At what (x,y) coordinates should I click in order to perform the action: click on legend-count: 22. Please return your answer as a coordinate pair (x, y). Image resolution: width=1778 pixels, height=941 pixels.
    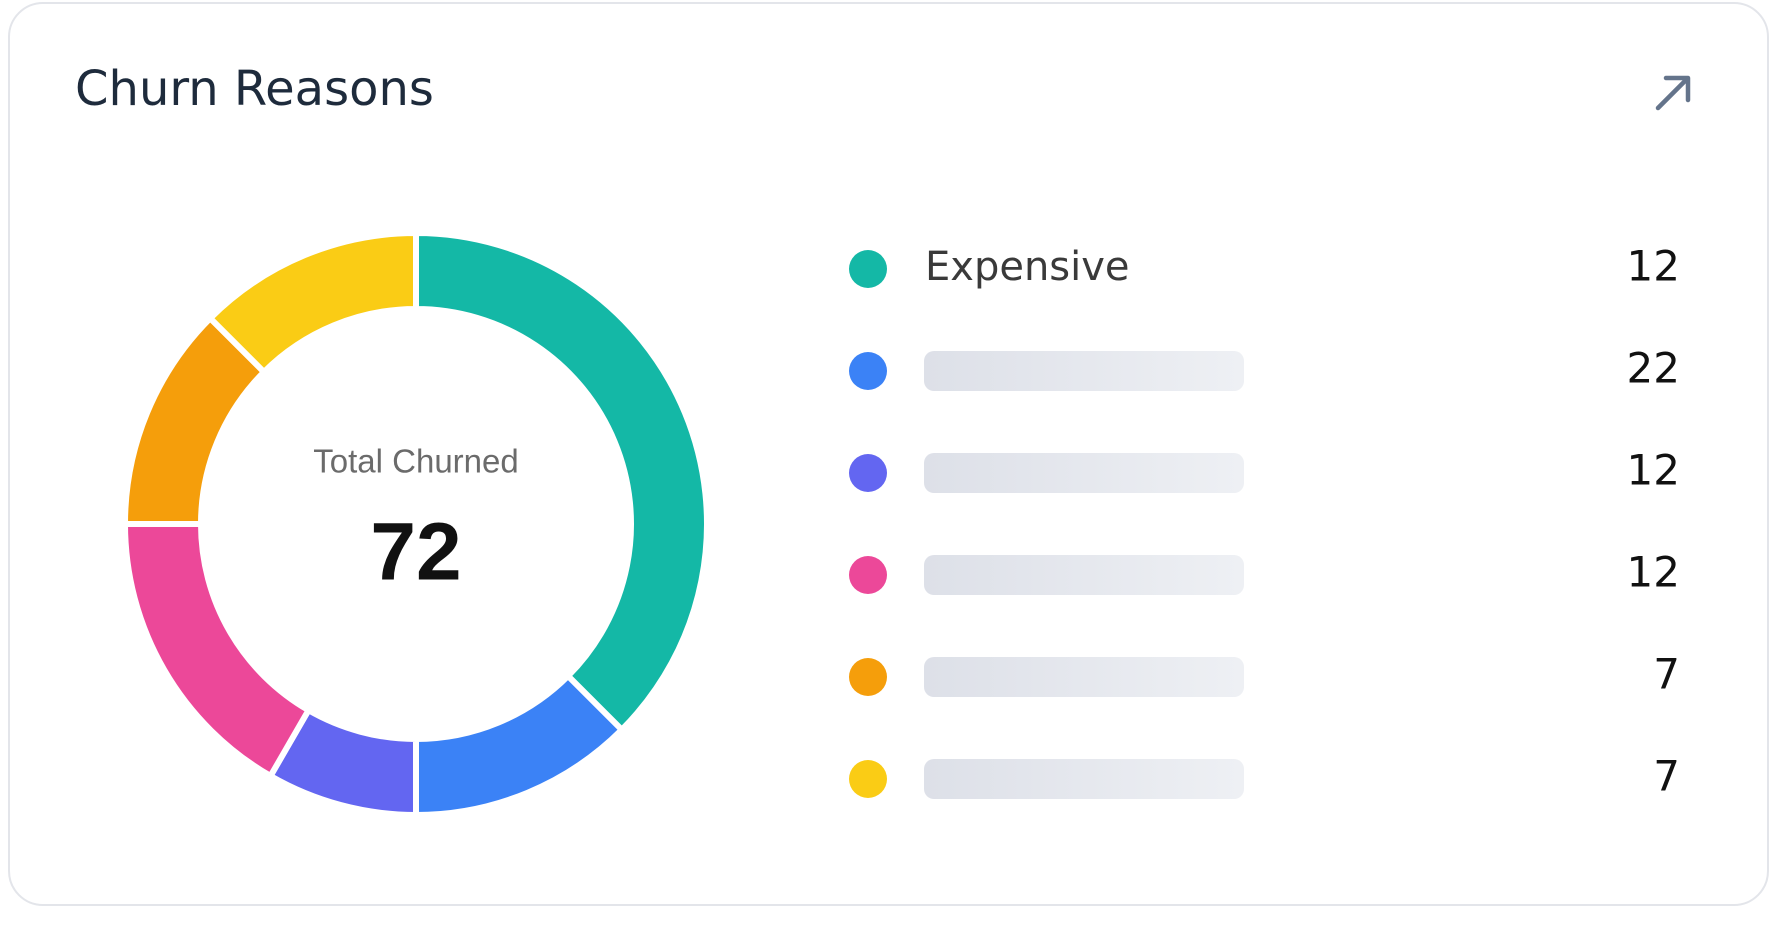
    Looking at the image, I should click on (1653, 368).